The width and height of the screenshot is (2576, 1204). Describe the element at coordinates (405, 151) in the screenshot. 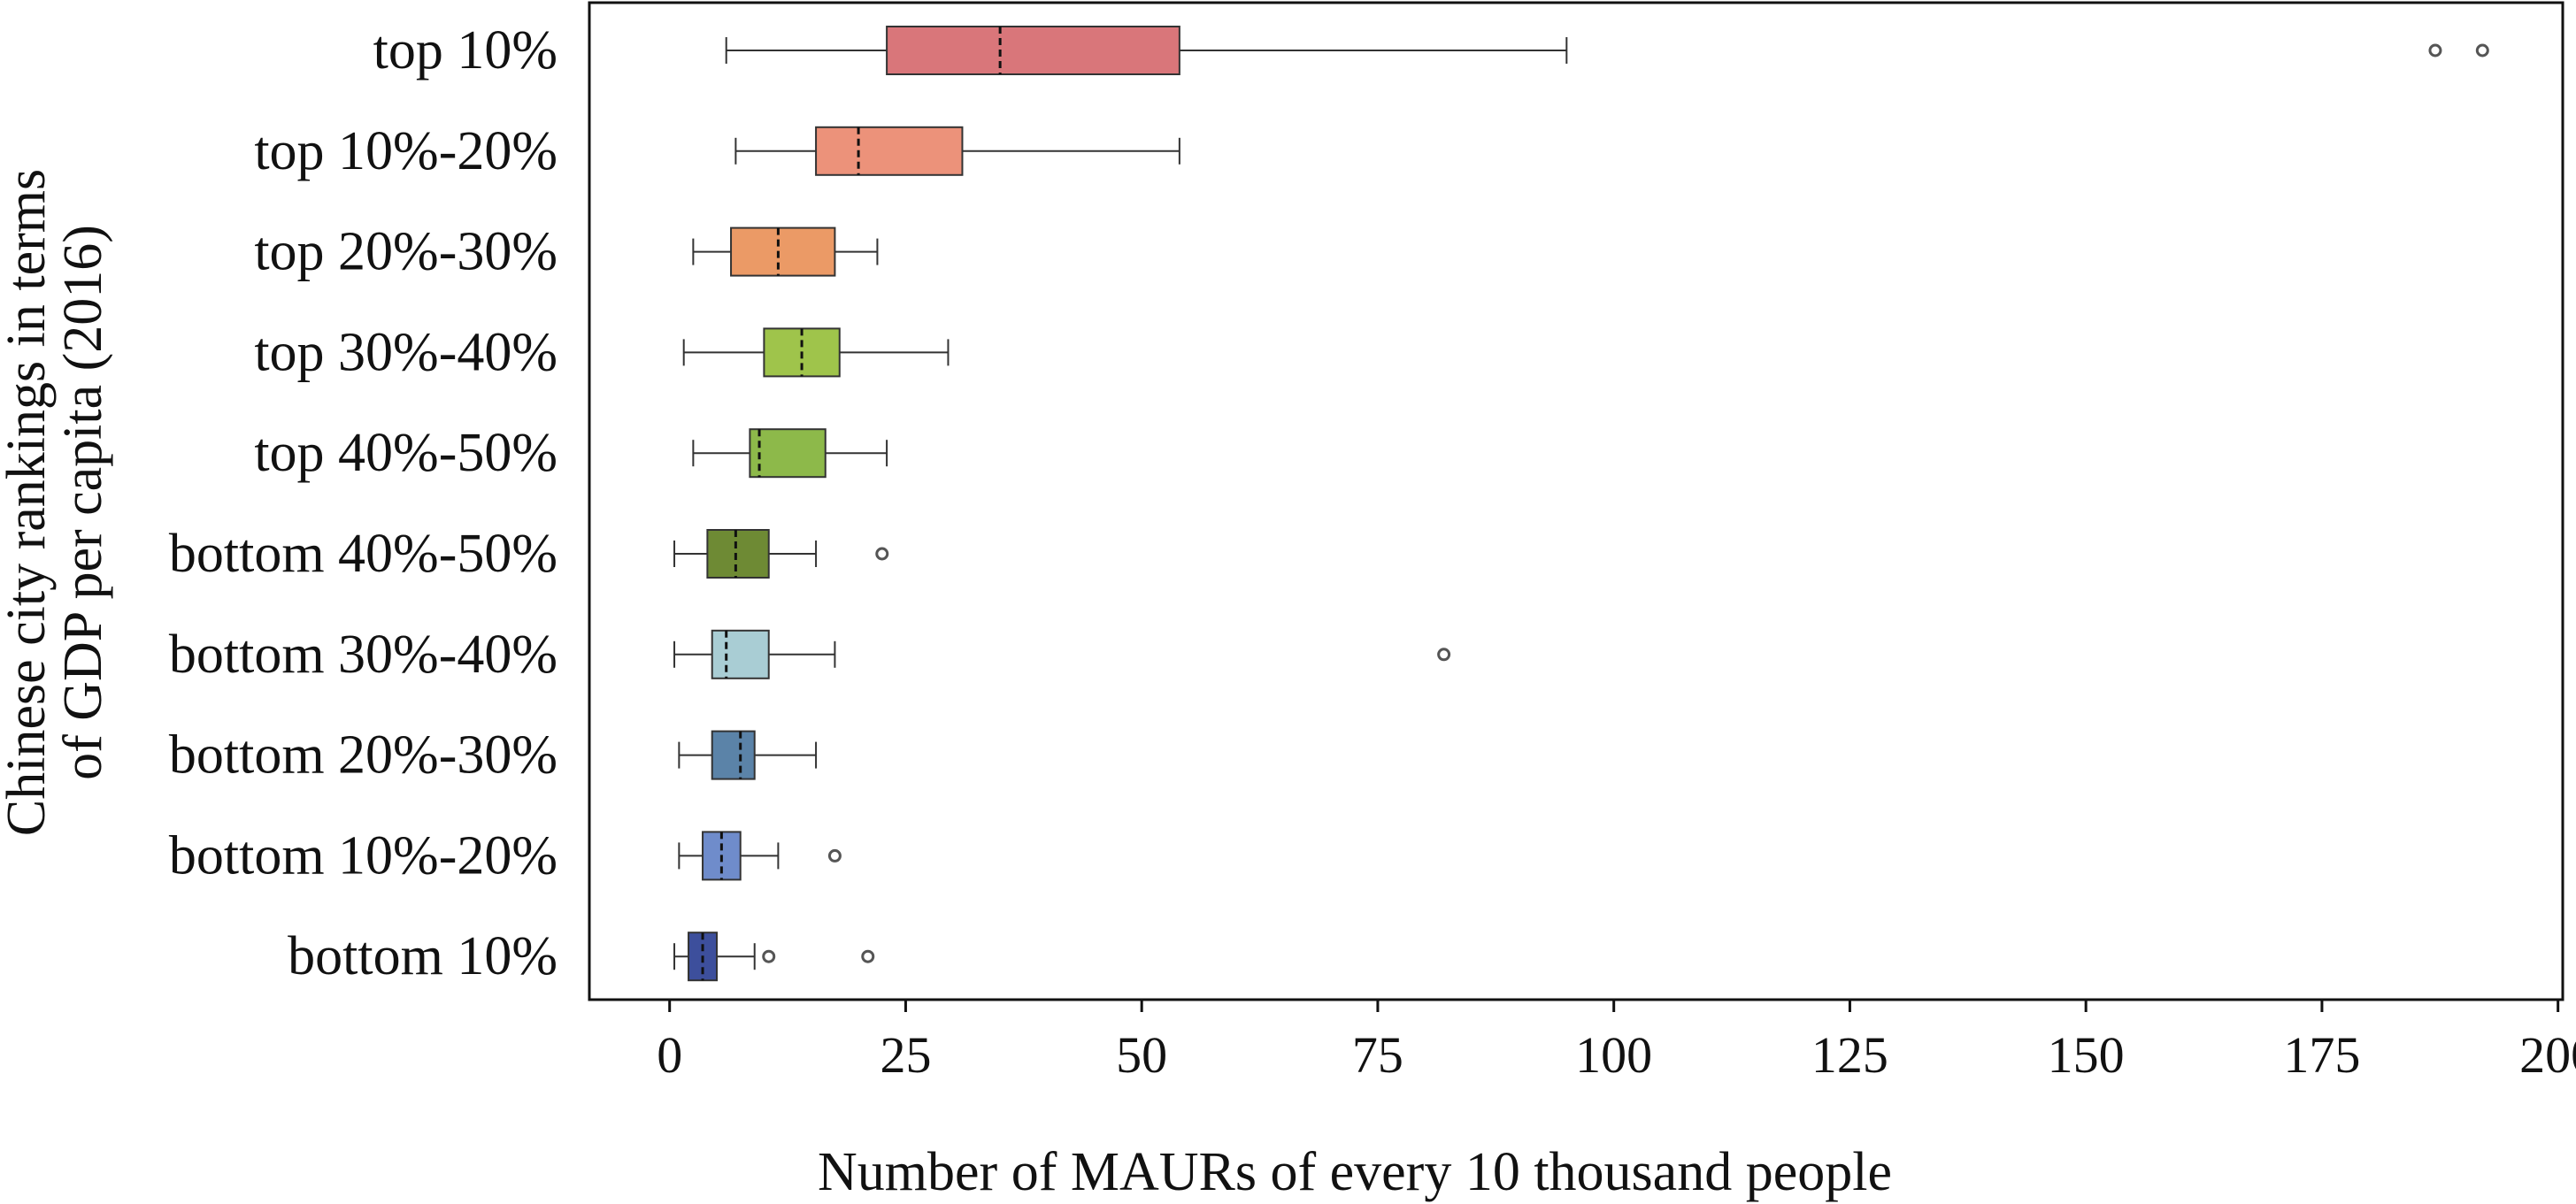

I see `category-label: top 10%-20%` at that location.